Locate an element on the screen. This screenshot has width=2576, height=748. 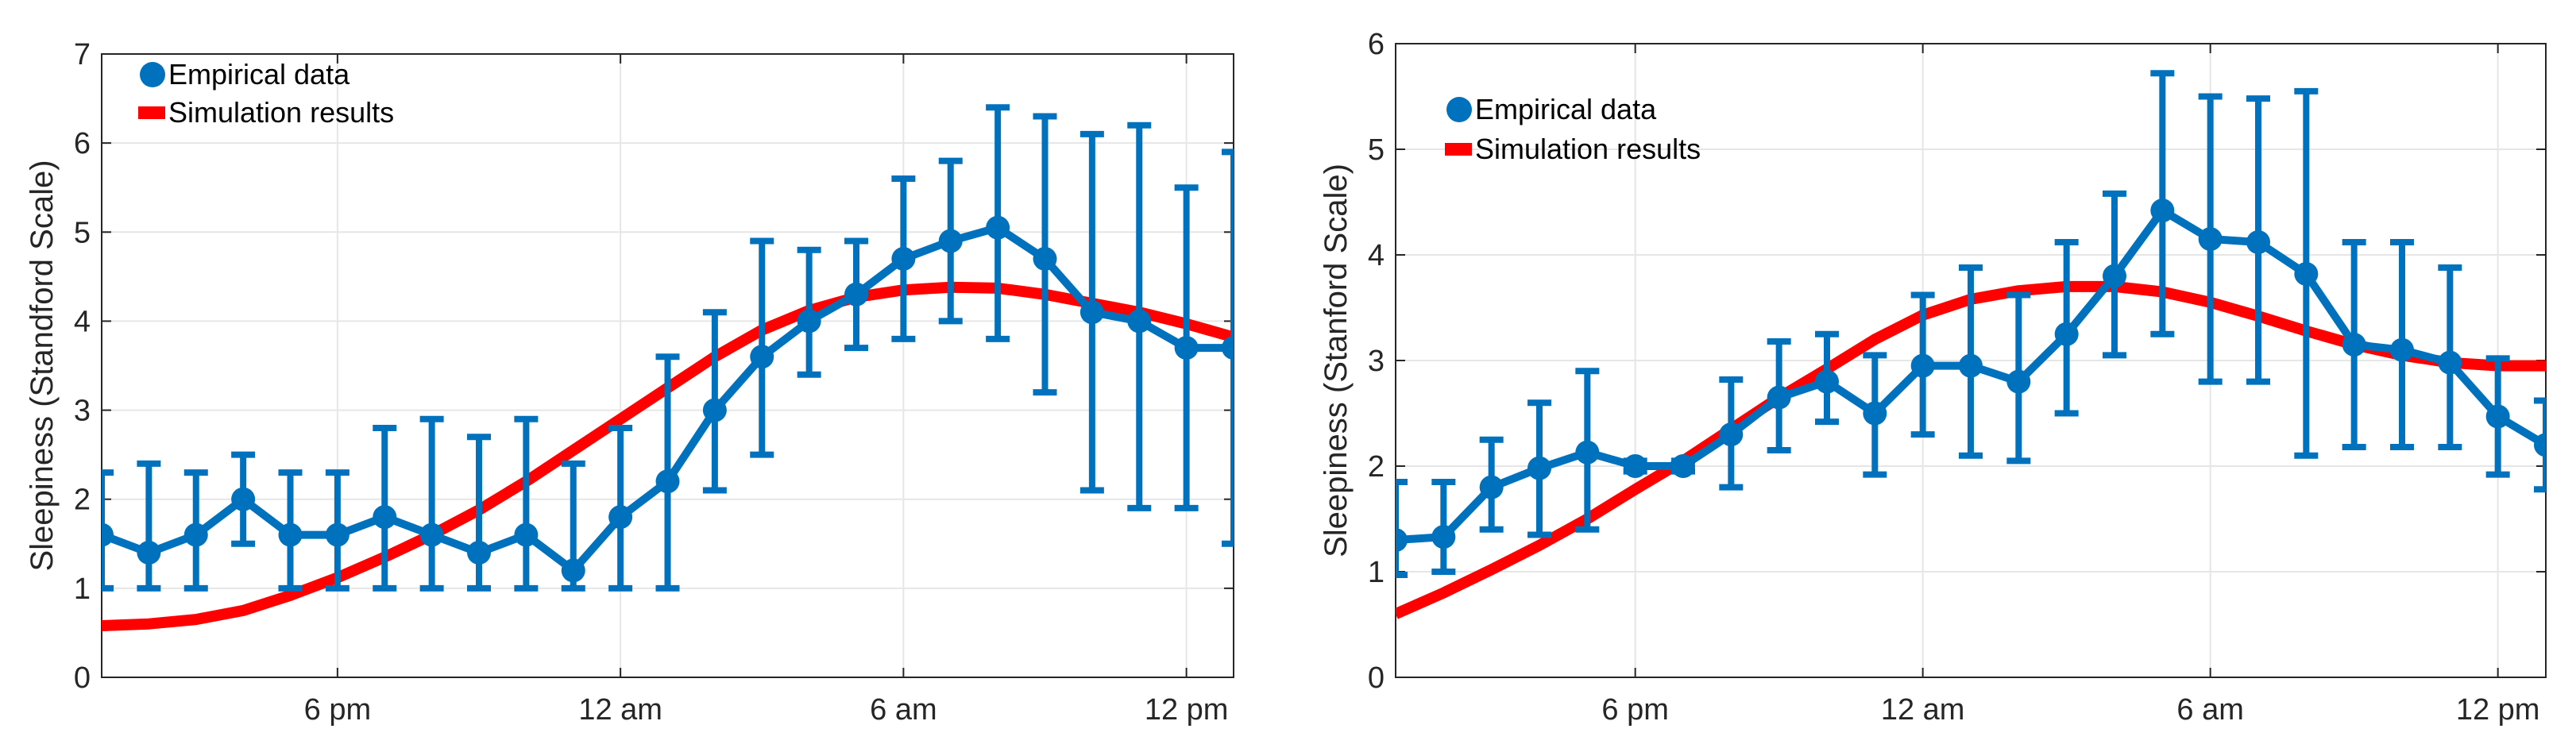
y-axis-label: Sleepiness (Stanford Scale) is located at coordinates (1336, 360).